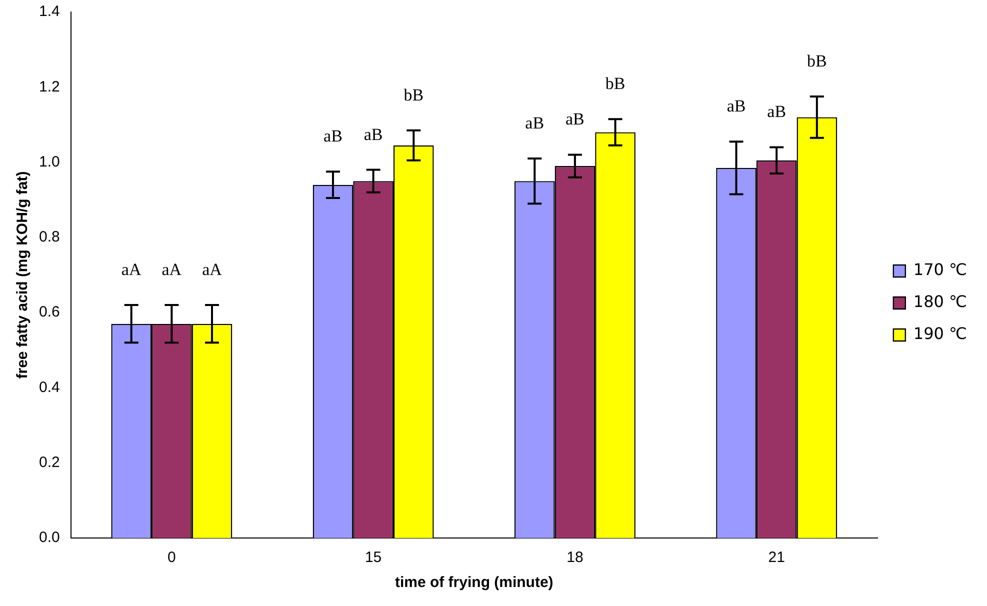 The width and height of the screenshot is (987, 606). I want to click on x-tick-label: 15, so click(373, 557).